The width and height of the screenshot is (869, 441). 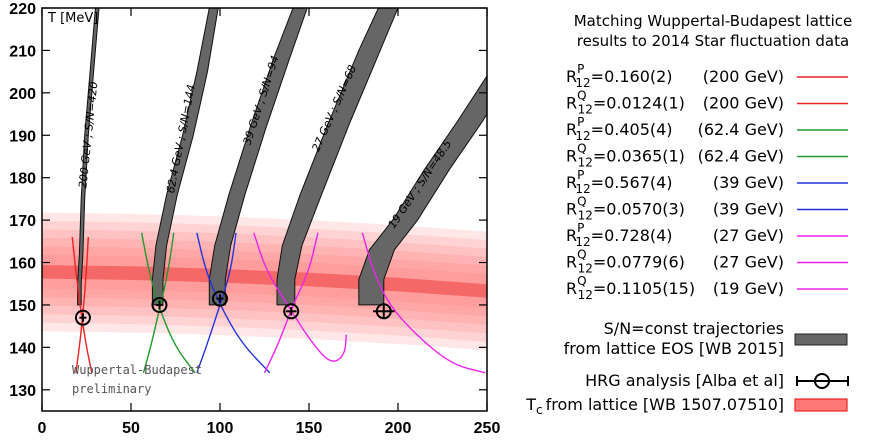 What do you see at coordinates (713, 21) in the screenshot?
I see `legend-title-line-1: Matching Wuppertal-Budapest lattice` at bounding box center [713, 21].